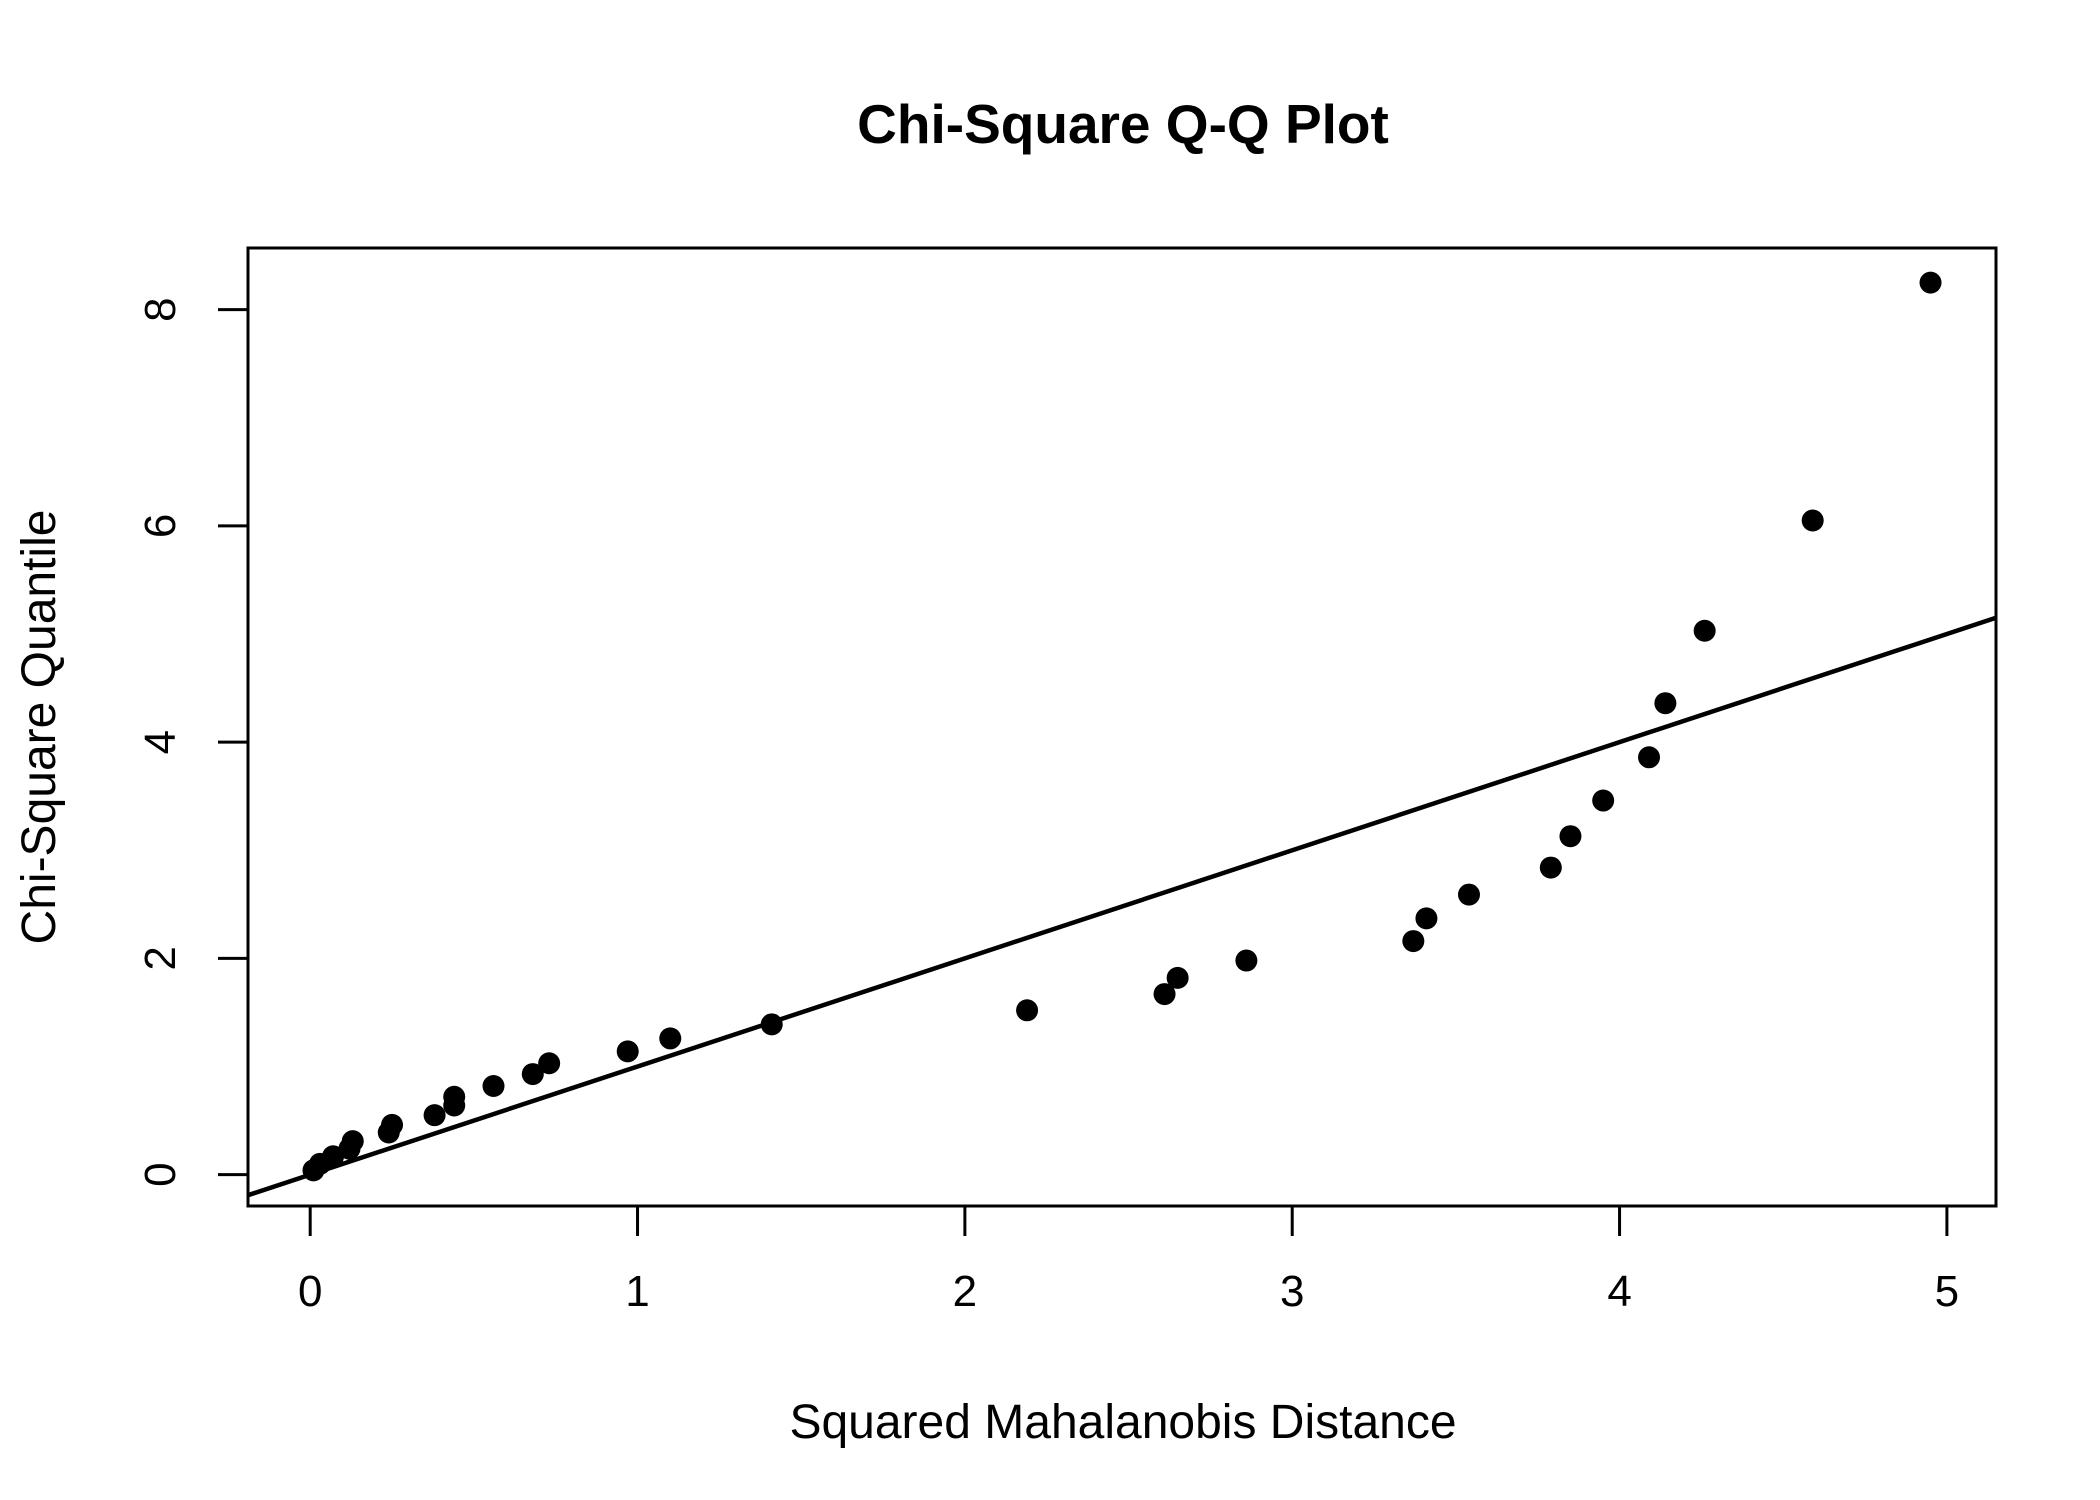  I want to click on x-tick-label: 1, so click(637, 1291).